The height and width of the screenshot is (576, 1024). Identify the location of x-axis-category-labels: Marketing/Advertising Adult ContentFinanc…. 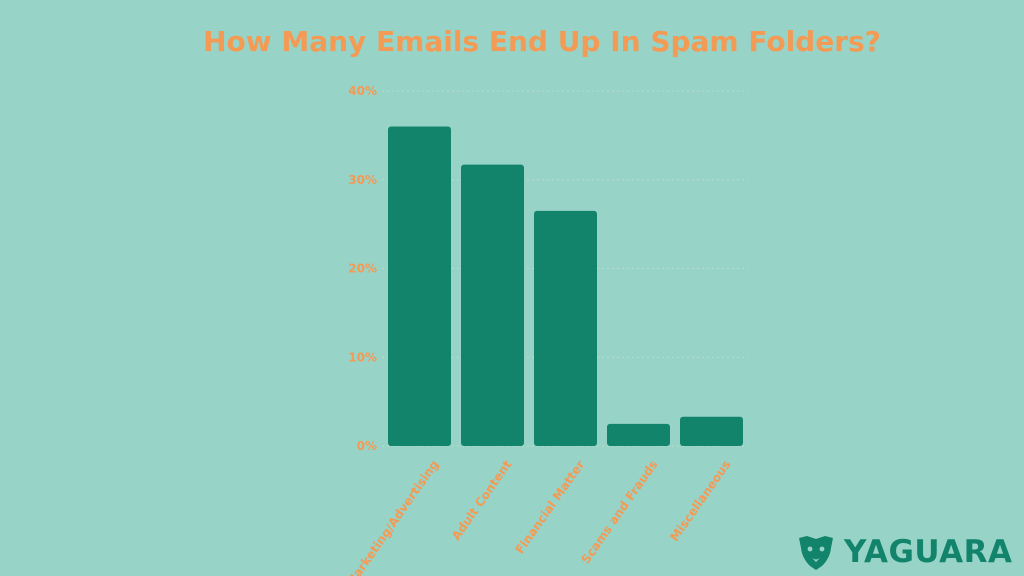
(538, 516).